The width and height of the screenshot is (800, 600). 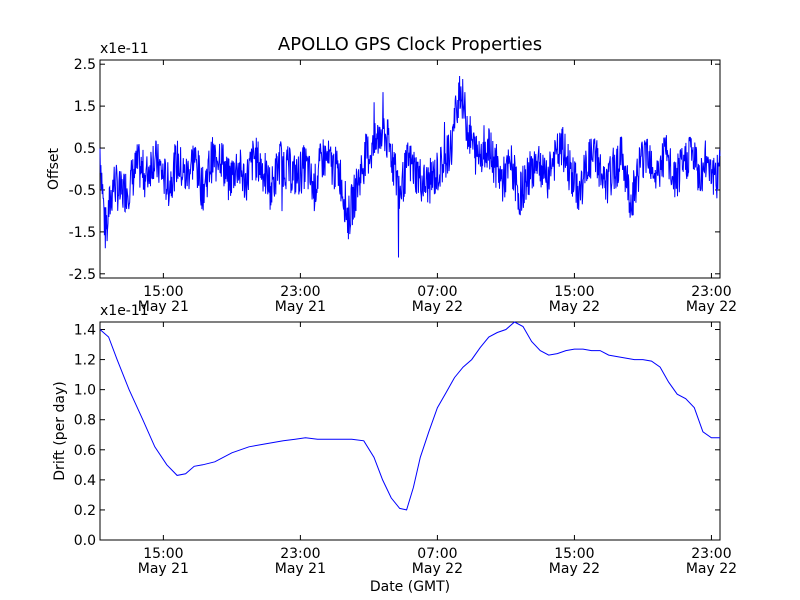 I want to click on drift-y-tick-label: 0.4, so click(x=85, y=481).